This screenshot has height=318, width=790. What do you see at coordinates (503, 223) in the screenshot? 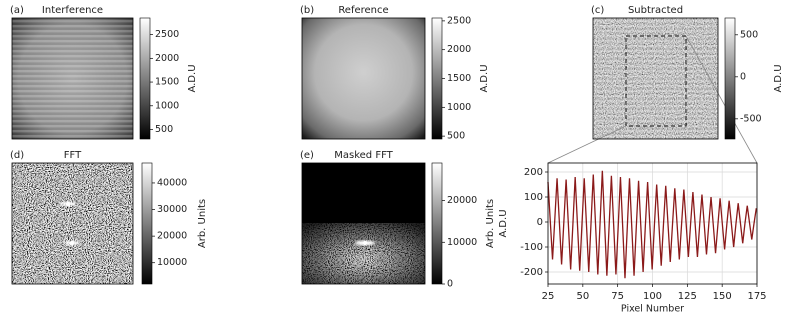
I see `y-axis-label: A.D.U` at bounding box center [503, 223].